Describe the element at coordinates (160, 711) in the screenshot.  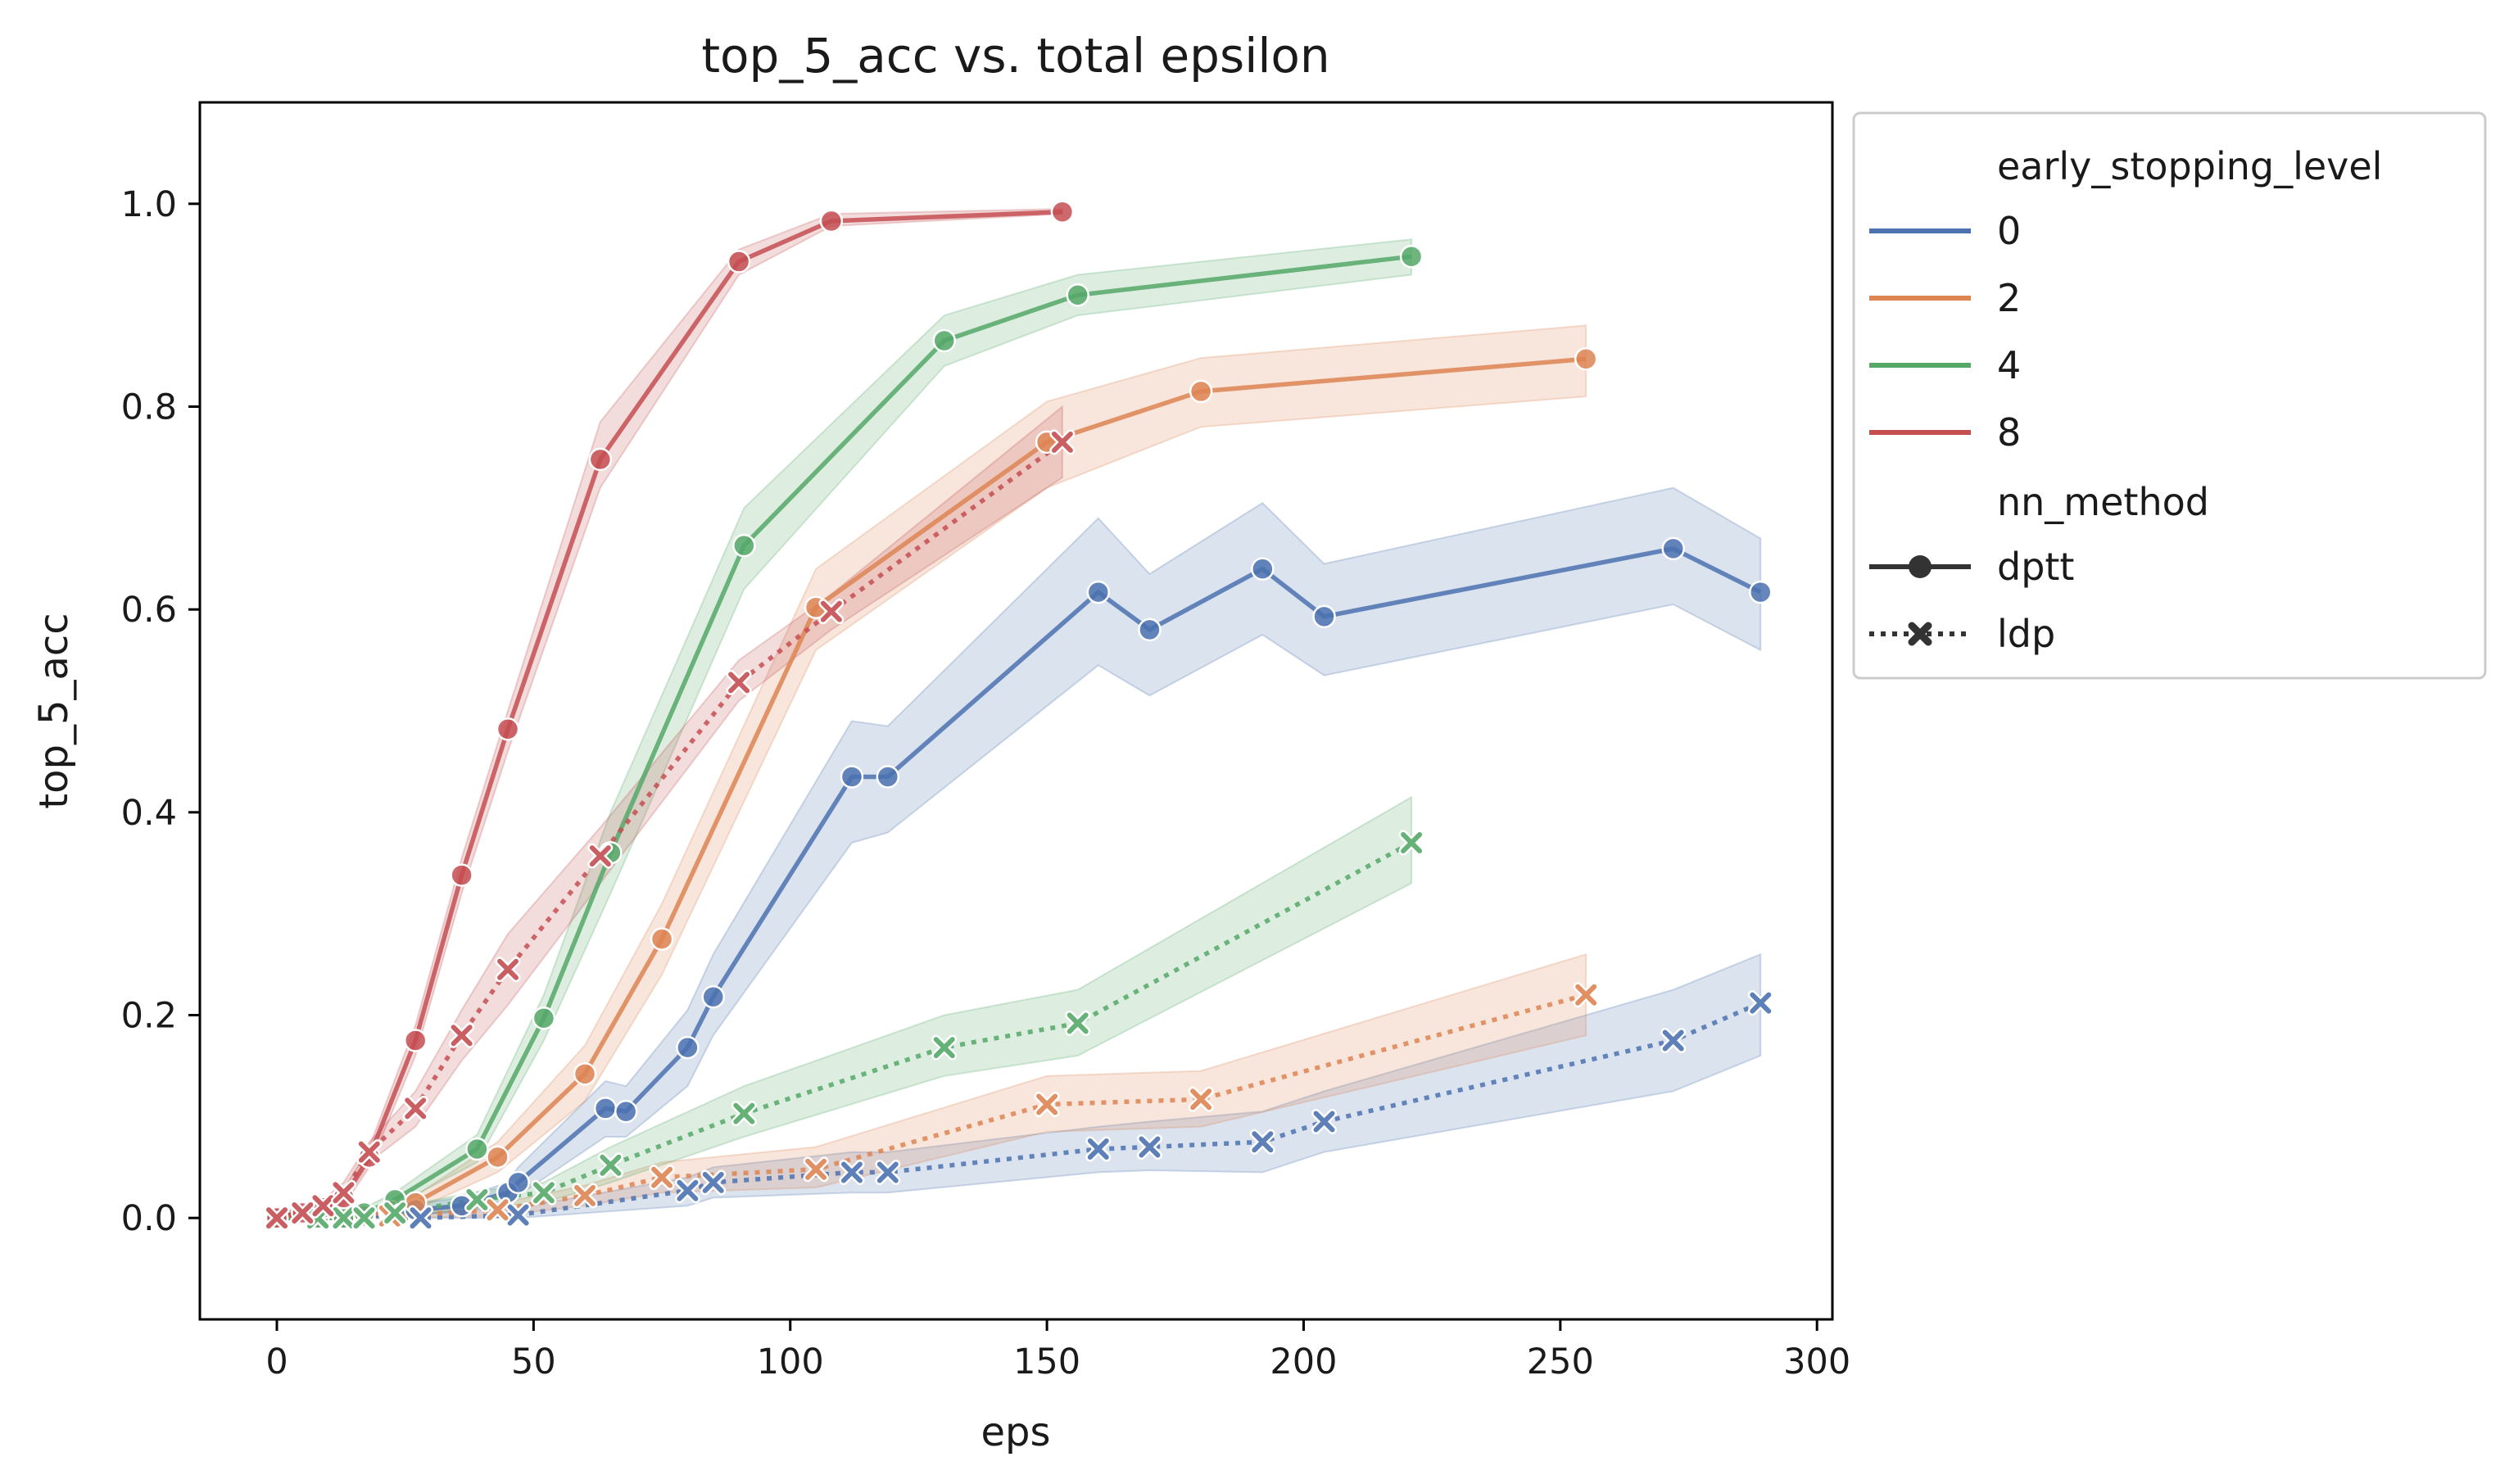
I see `y-axis-ticks: 0.0 0.2 0.4 0.6 0.8 1.0` at that location.